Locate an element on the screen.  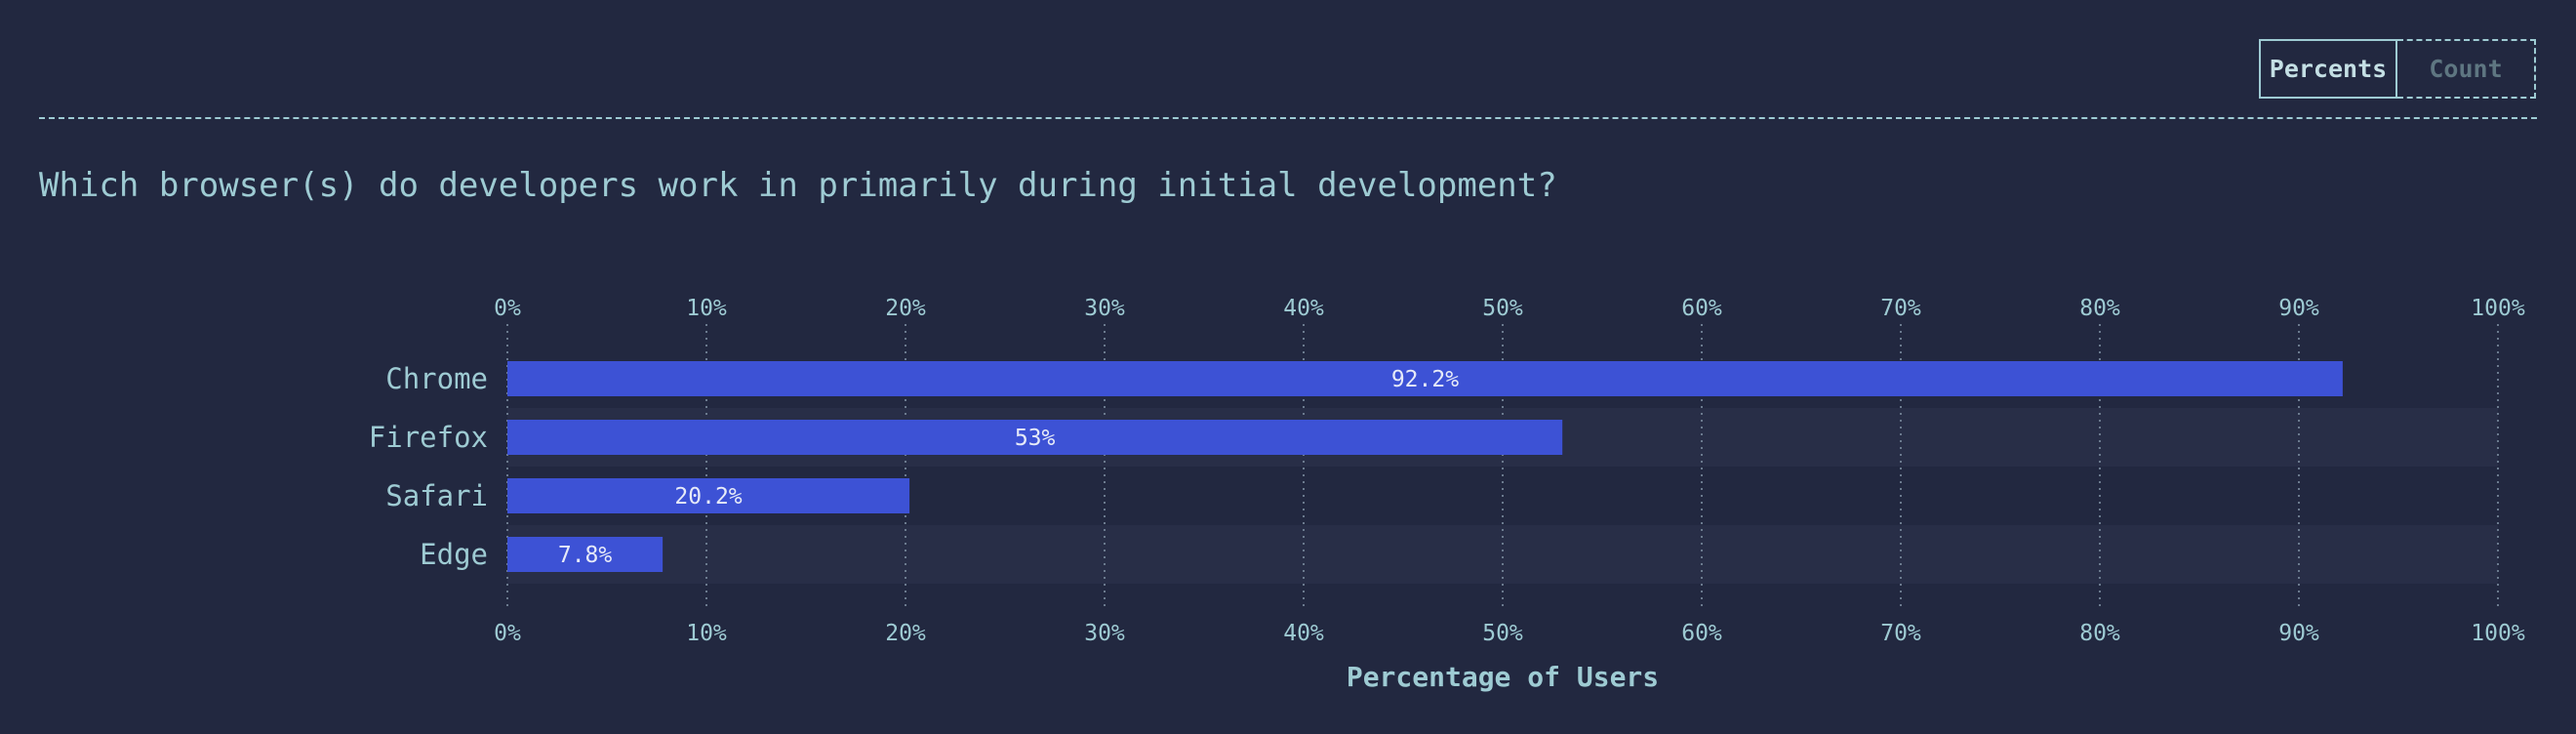
top-tick-label: 20% is located at coordinates (905, 309).